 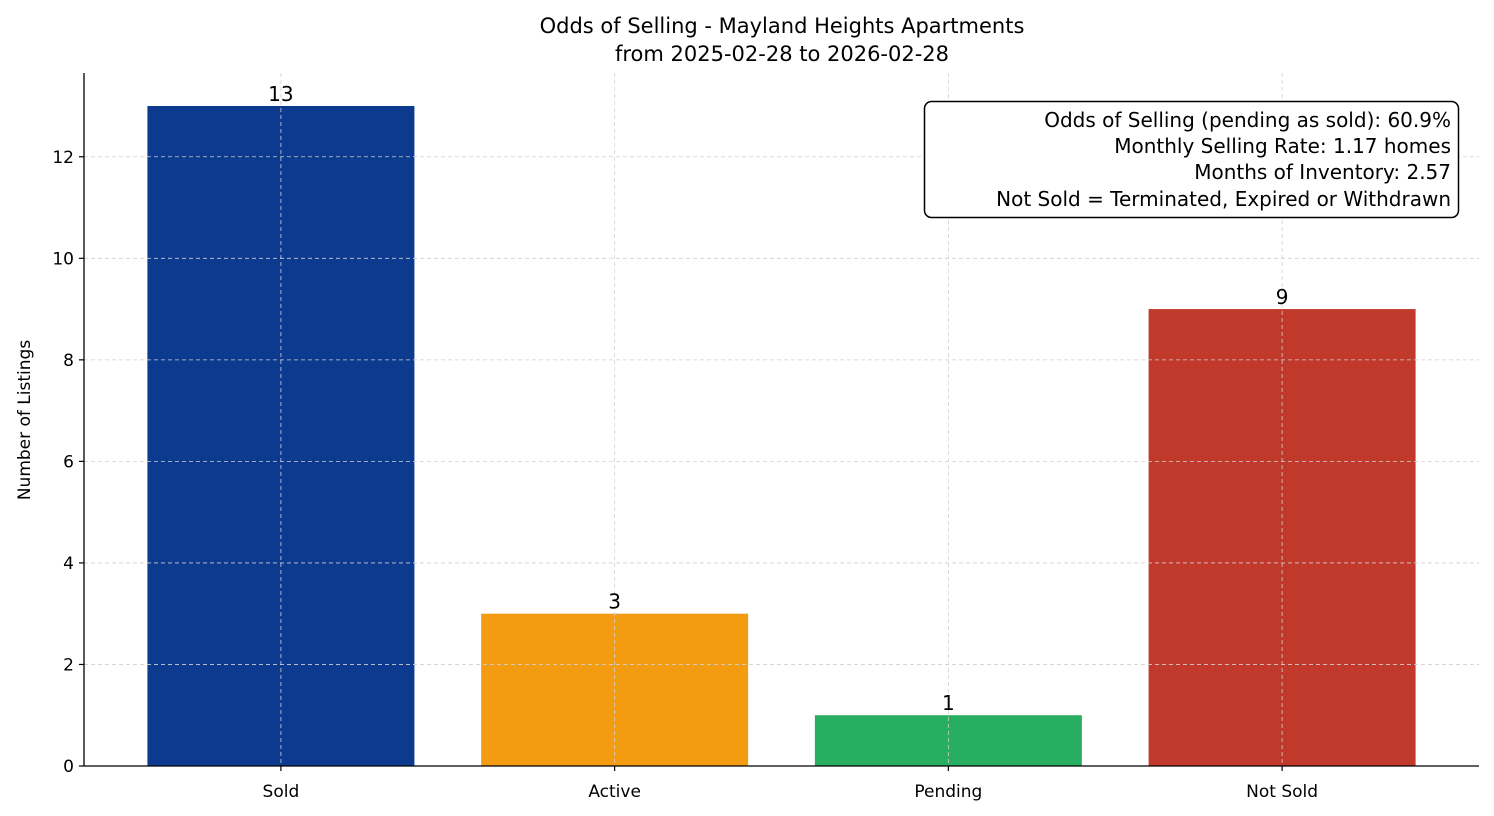 What do you see at coordinates (68, 767) in the screenshot?
I see `y-tick-label: 0` at bounding box center [68, 767].